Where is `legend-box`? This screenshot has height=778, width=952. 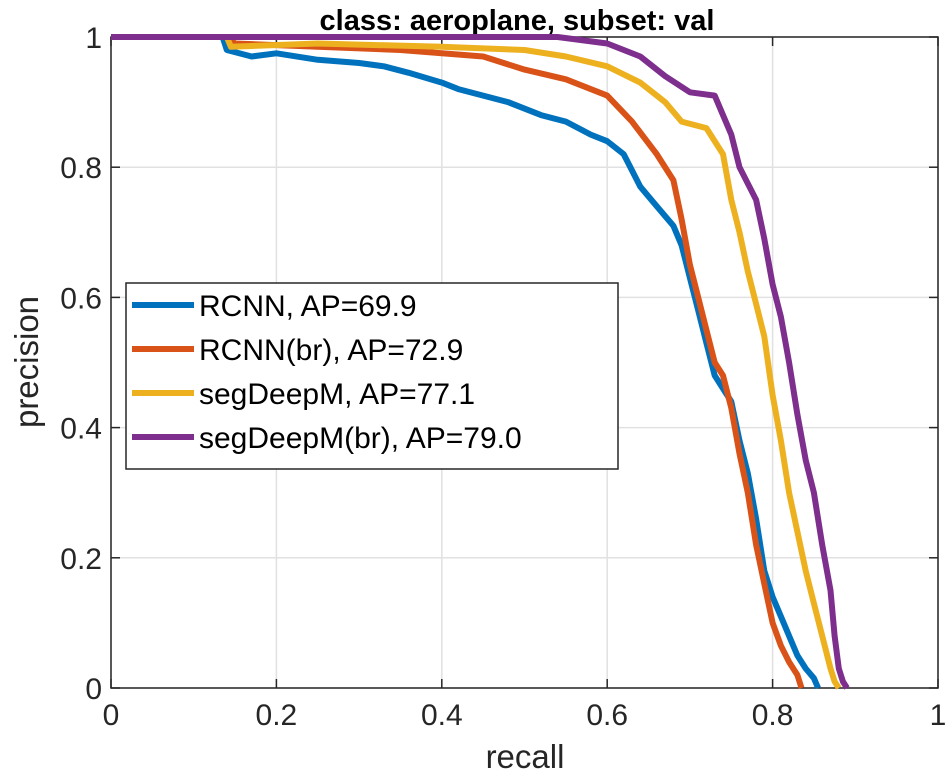
legend-box is located at coordinates (372, 376).